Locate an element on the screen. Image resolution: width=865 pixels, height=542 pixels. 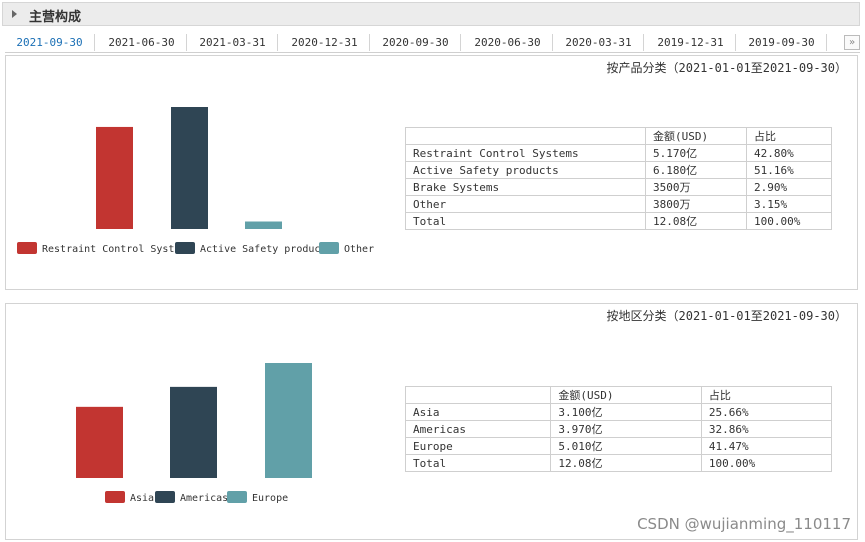
tab-period-1: 2021-06-30 is located at coordinates (142, 42).